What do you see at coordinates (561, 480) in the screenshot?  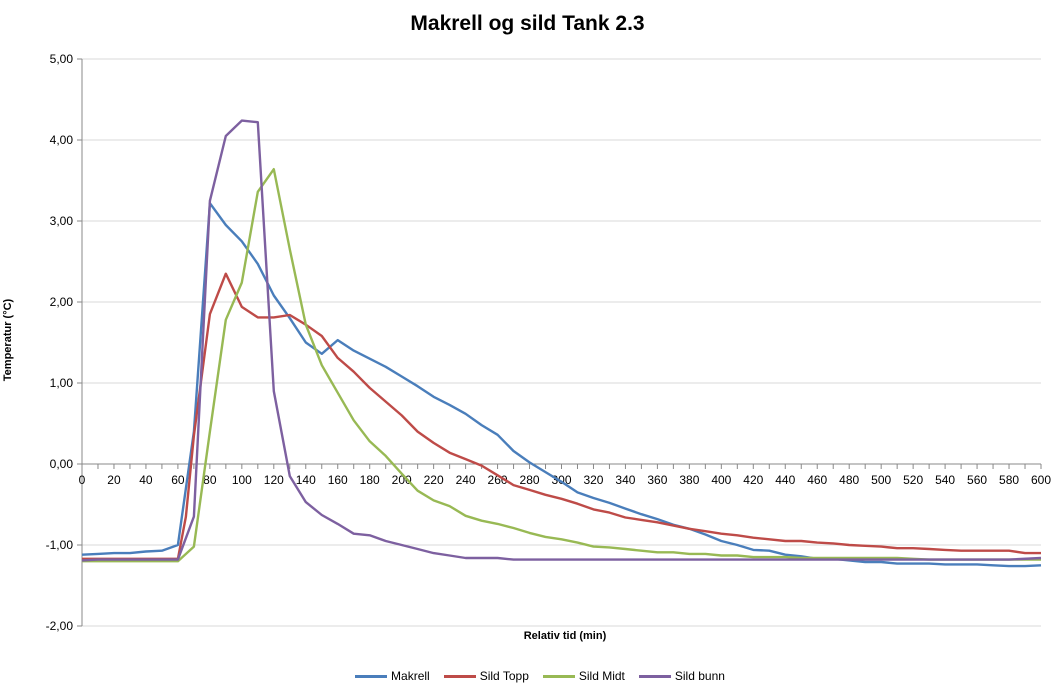 I see `x-tick-label: 300` at bounding box center [561, 480].